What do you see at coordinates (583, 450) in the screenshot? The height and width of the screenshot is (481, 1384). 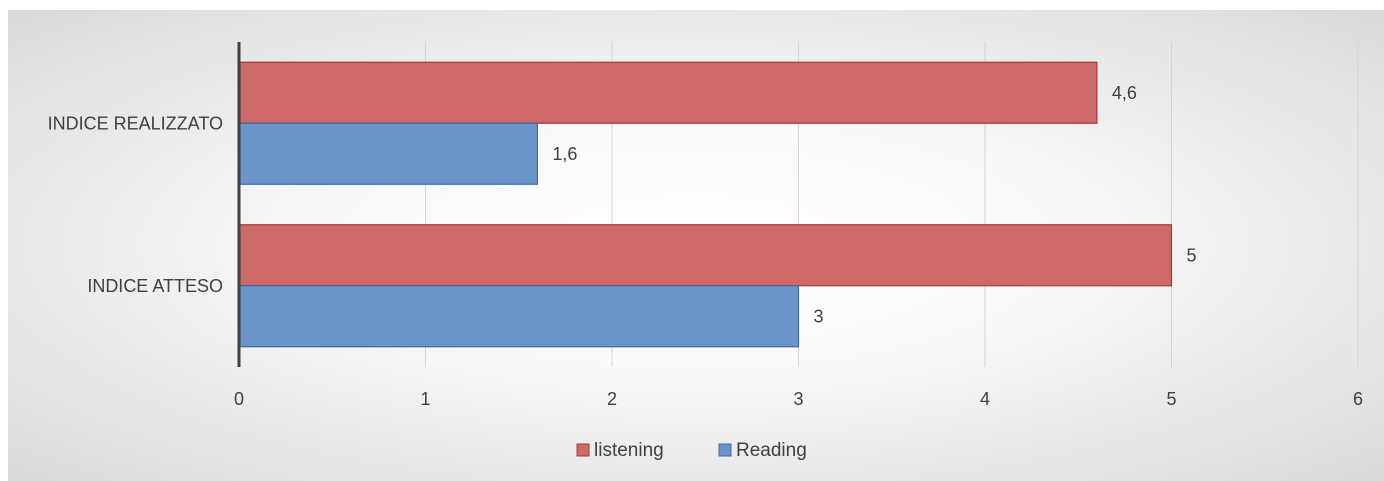 I see `legend-swatch-listening` at bounding box center [583, 450].